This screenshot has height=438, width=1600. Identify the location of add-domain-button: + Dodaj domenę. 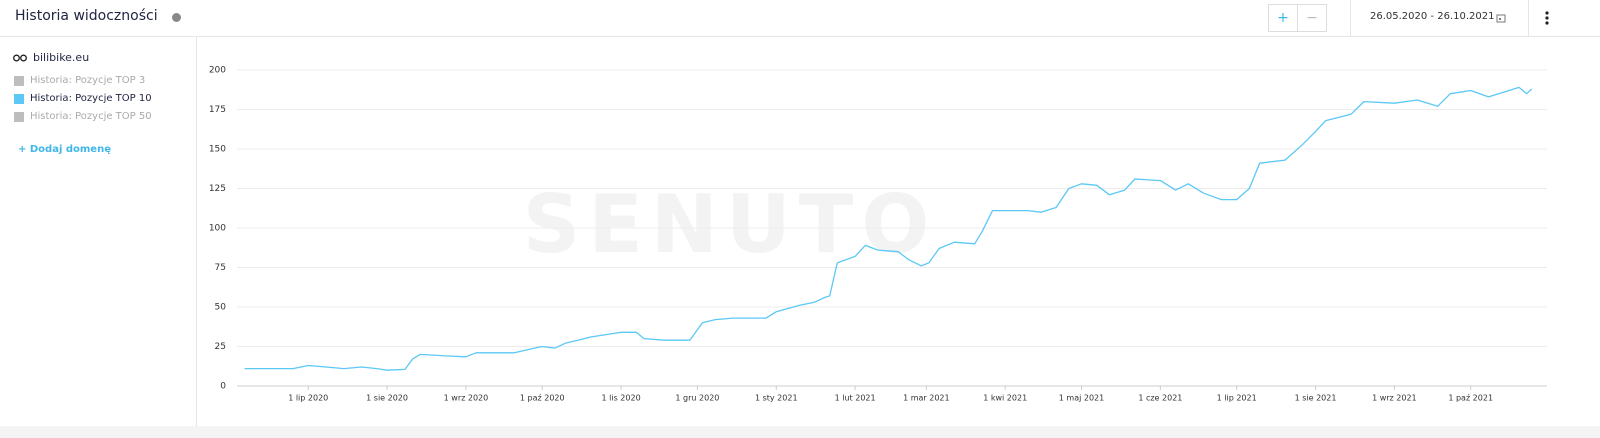
(64, 149).